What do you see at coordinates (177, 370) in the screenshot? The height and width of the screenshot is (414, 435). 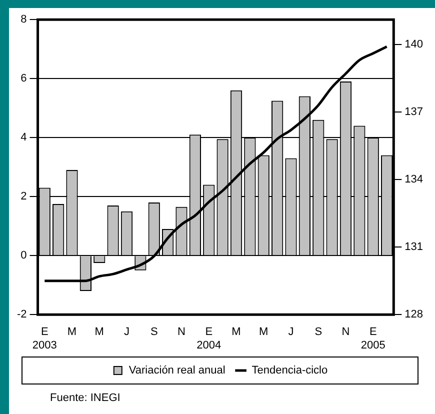 I see `legend-label: Variación real anual` at bounding box center [177, 370].